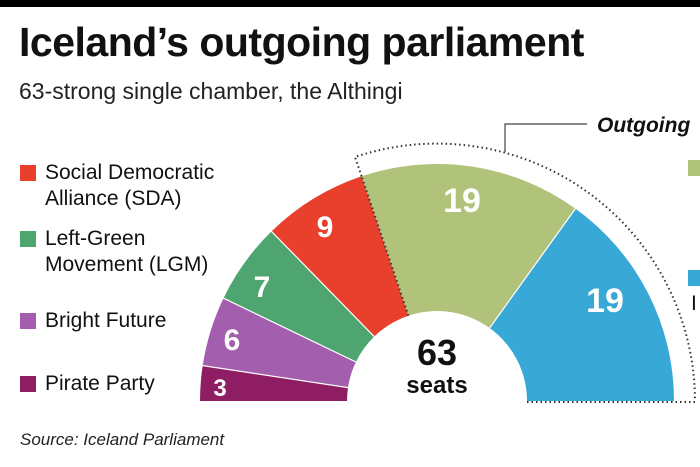 This screenshot has width=700, height=467. I want to click on legend-label-line2: Alliance (SDA), so click(113, 198).